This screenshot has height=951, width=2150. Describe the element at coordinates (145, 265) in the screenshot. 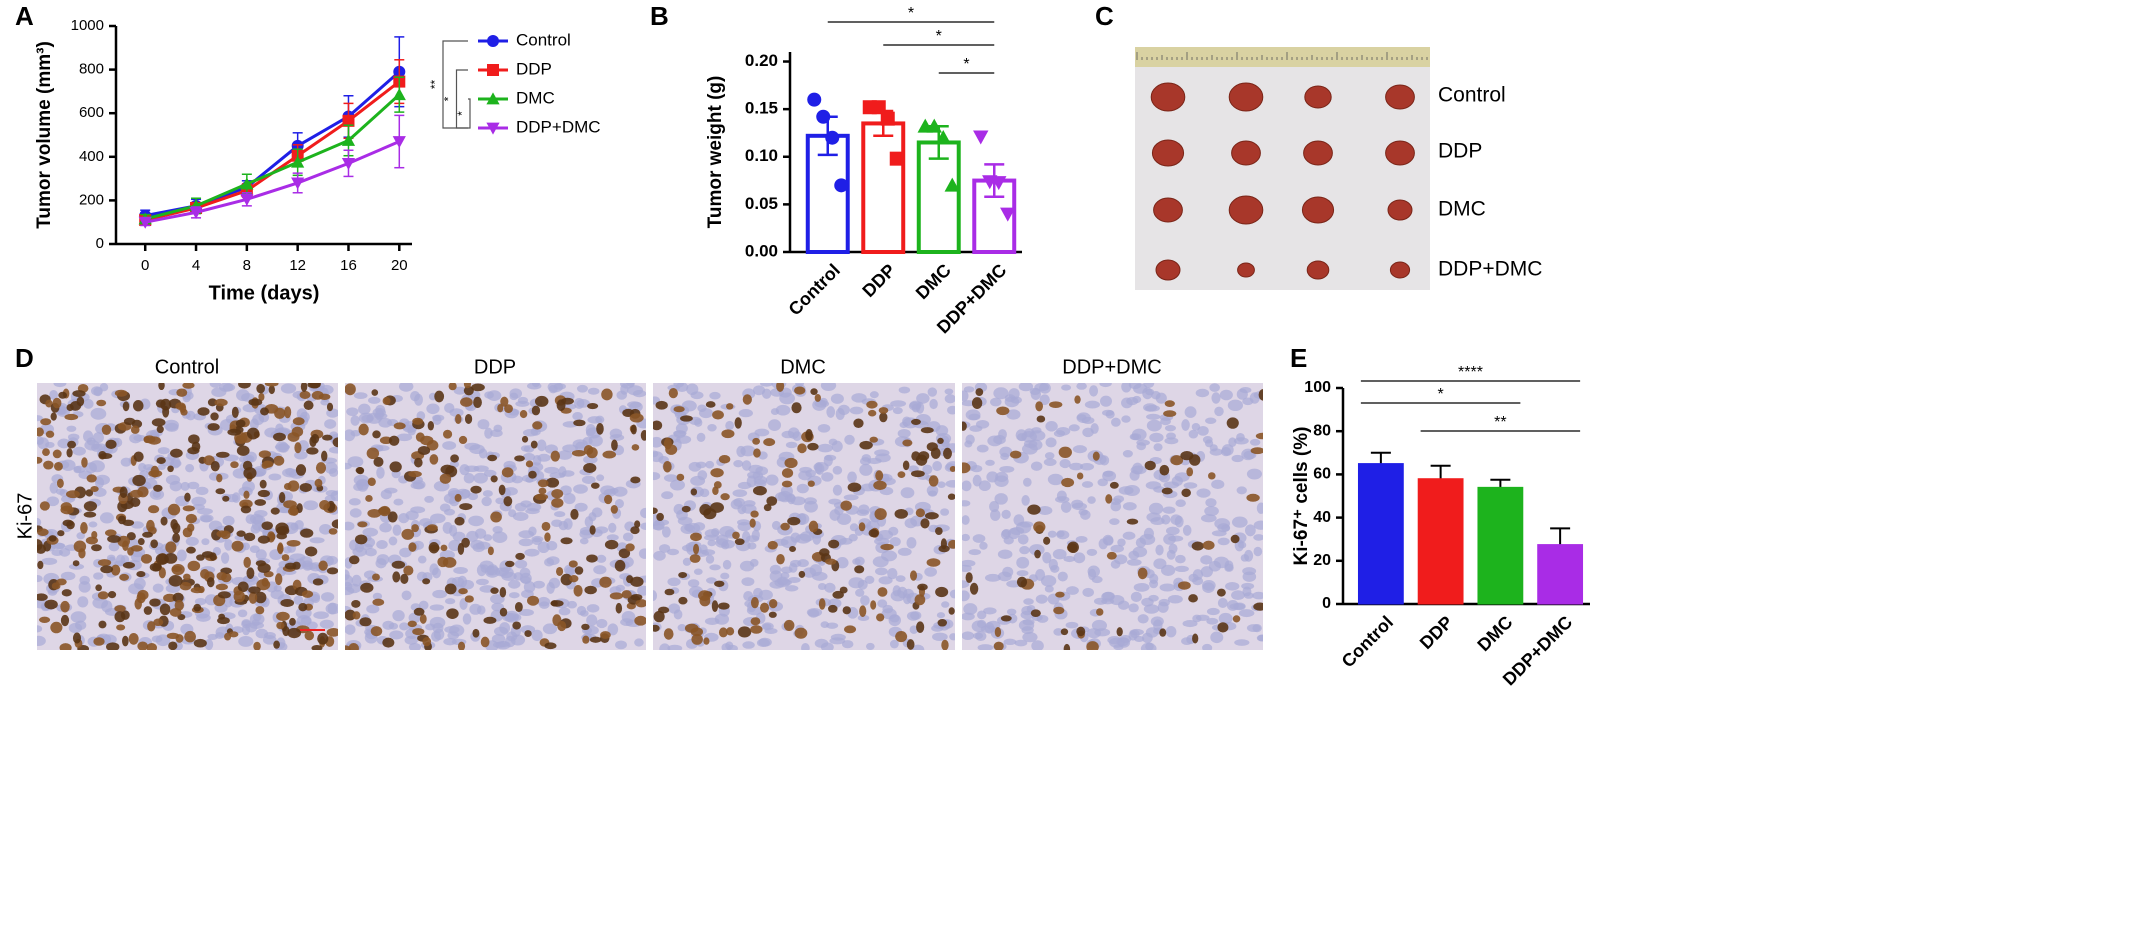

I see `x-tick-label: 0` at that location.